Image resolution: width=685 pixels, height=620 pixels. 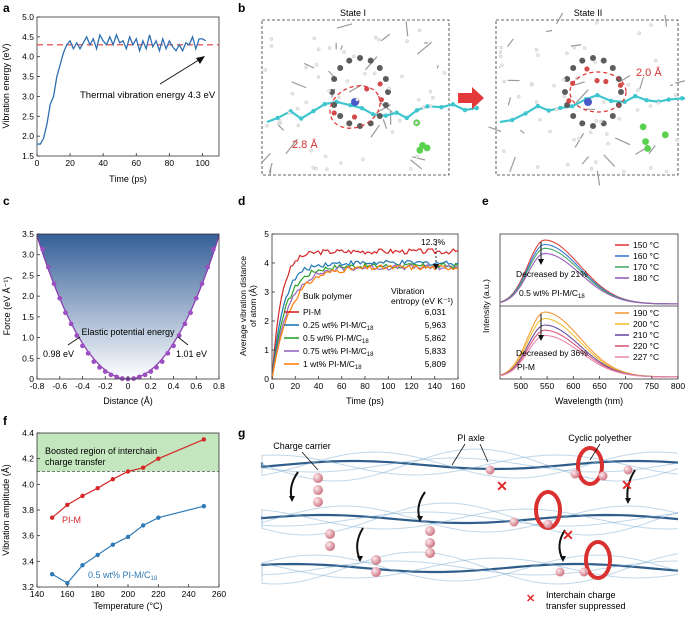 What do you see at coordinates (598, 560) in the screenshot?
I see `cyclic-polyether-ring` at bounding box center [598, 560].